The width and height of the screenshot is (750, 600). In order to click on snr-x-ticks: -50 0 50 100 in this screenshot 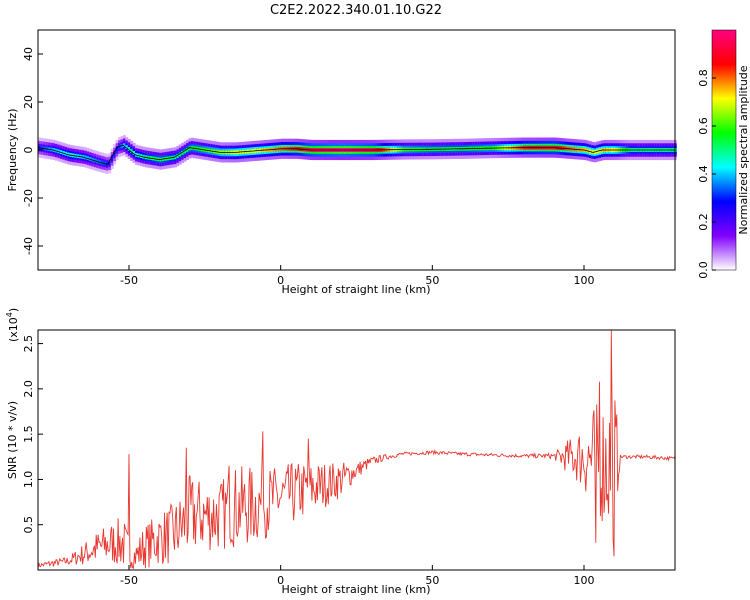, I will do `click(357, 576)`.